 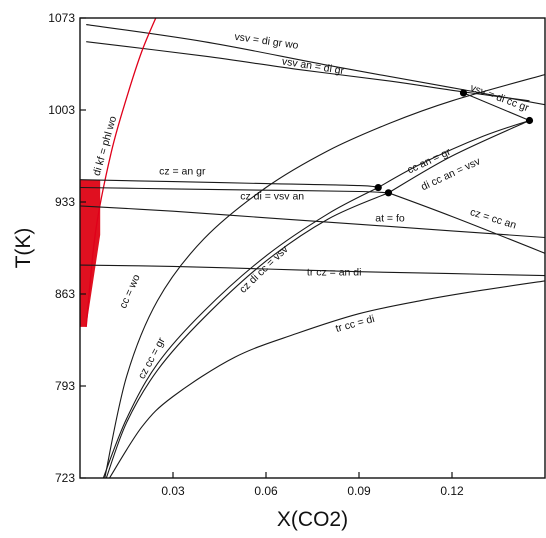 What do you see at coordinates (152, 358) in the screenshot?
I see `curve-label-cz-cc-gr: cz cc = gr` at bounding box center [152, 358].